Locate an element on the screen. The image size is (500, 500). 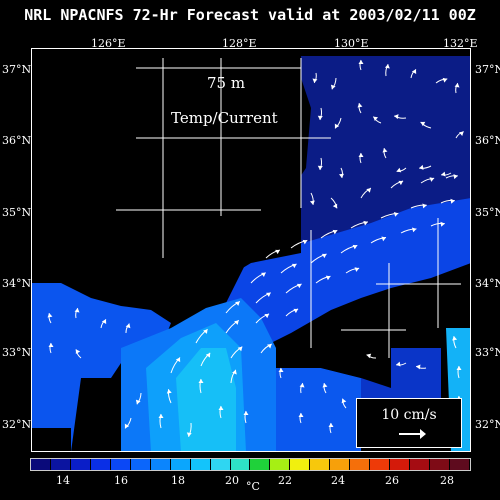
lat-label-32-right: 32°N is located at coordinates (487, 424).